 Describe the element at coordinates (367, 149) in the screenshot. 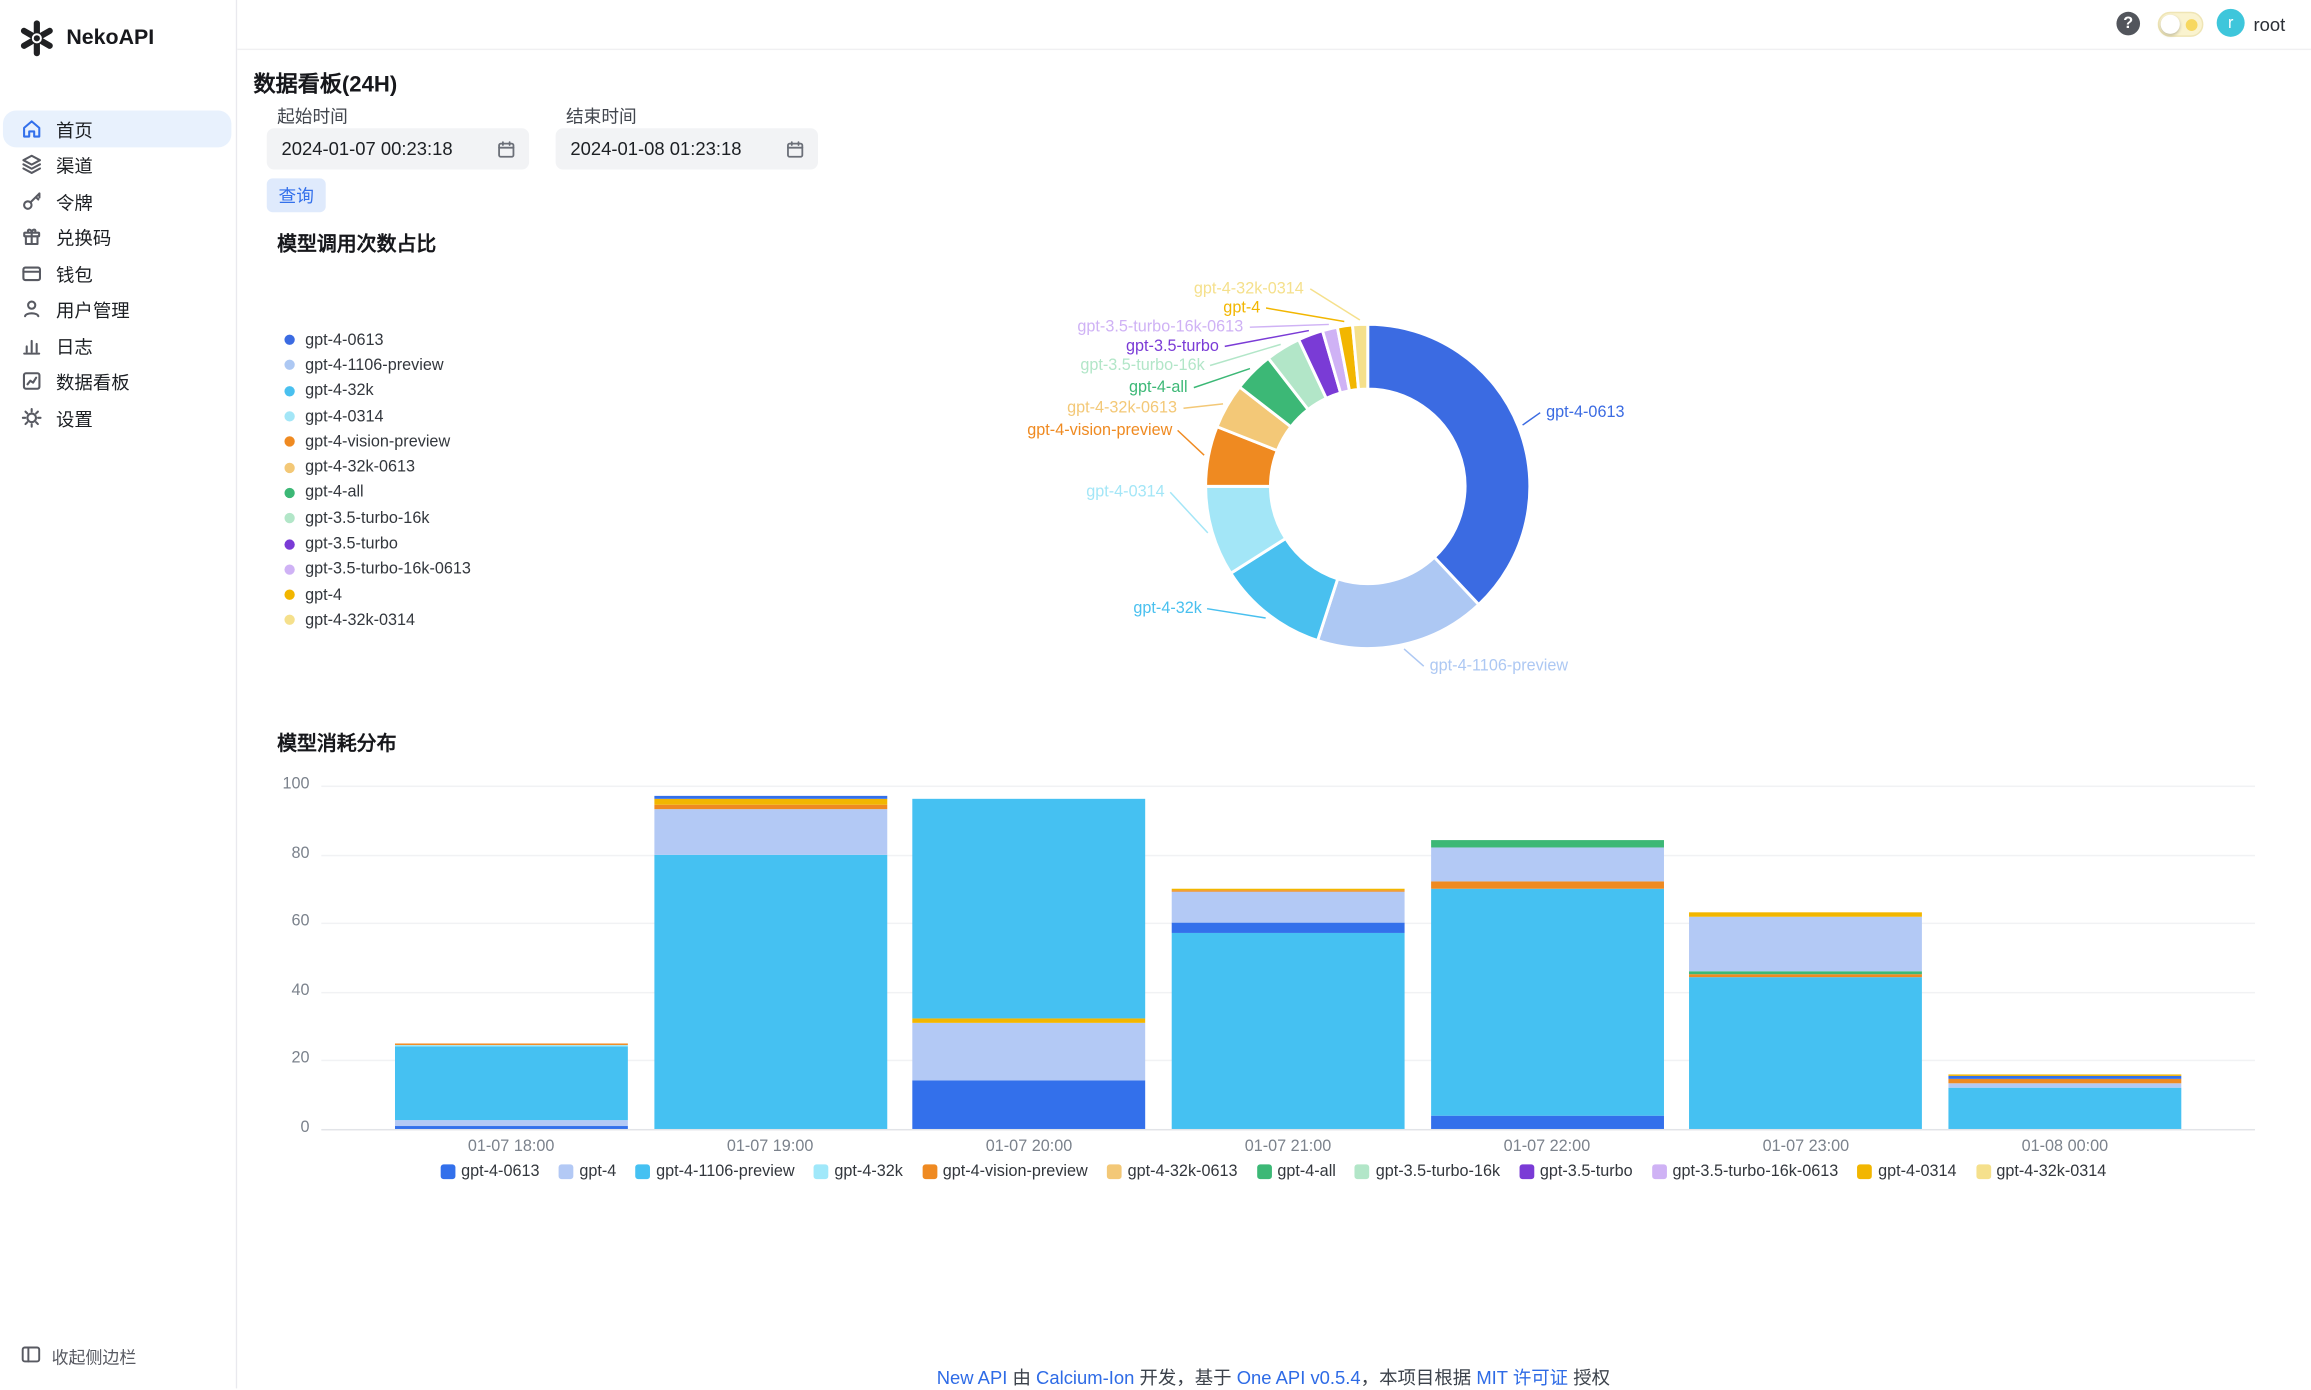

I see `start-time-value: 2024-01-07 00:23:18` at that location.